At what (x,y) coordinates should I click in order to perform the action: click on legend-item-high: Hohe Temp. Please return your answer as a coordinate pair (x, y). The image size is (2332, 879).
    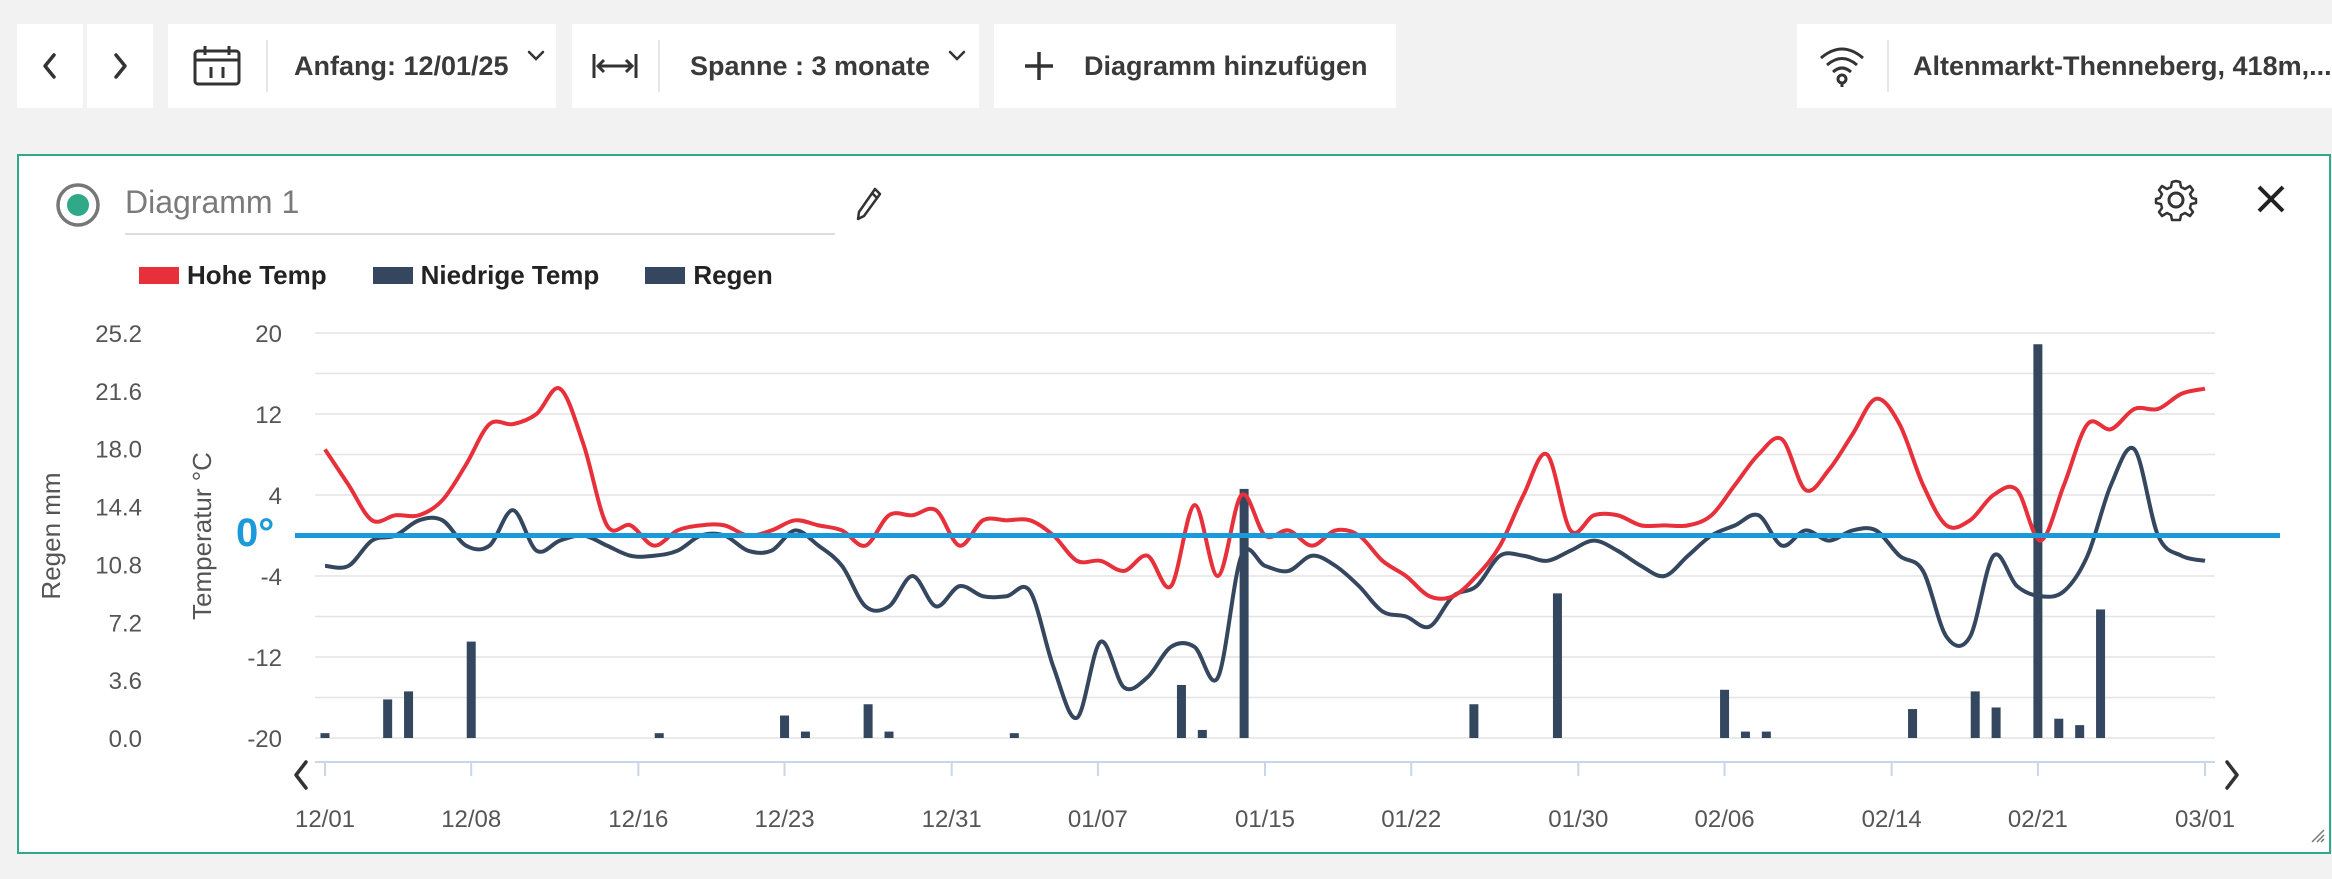
    Looking at the image, I should click on (233, 275).